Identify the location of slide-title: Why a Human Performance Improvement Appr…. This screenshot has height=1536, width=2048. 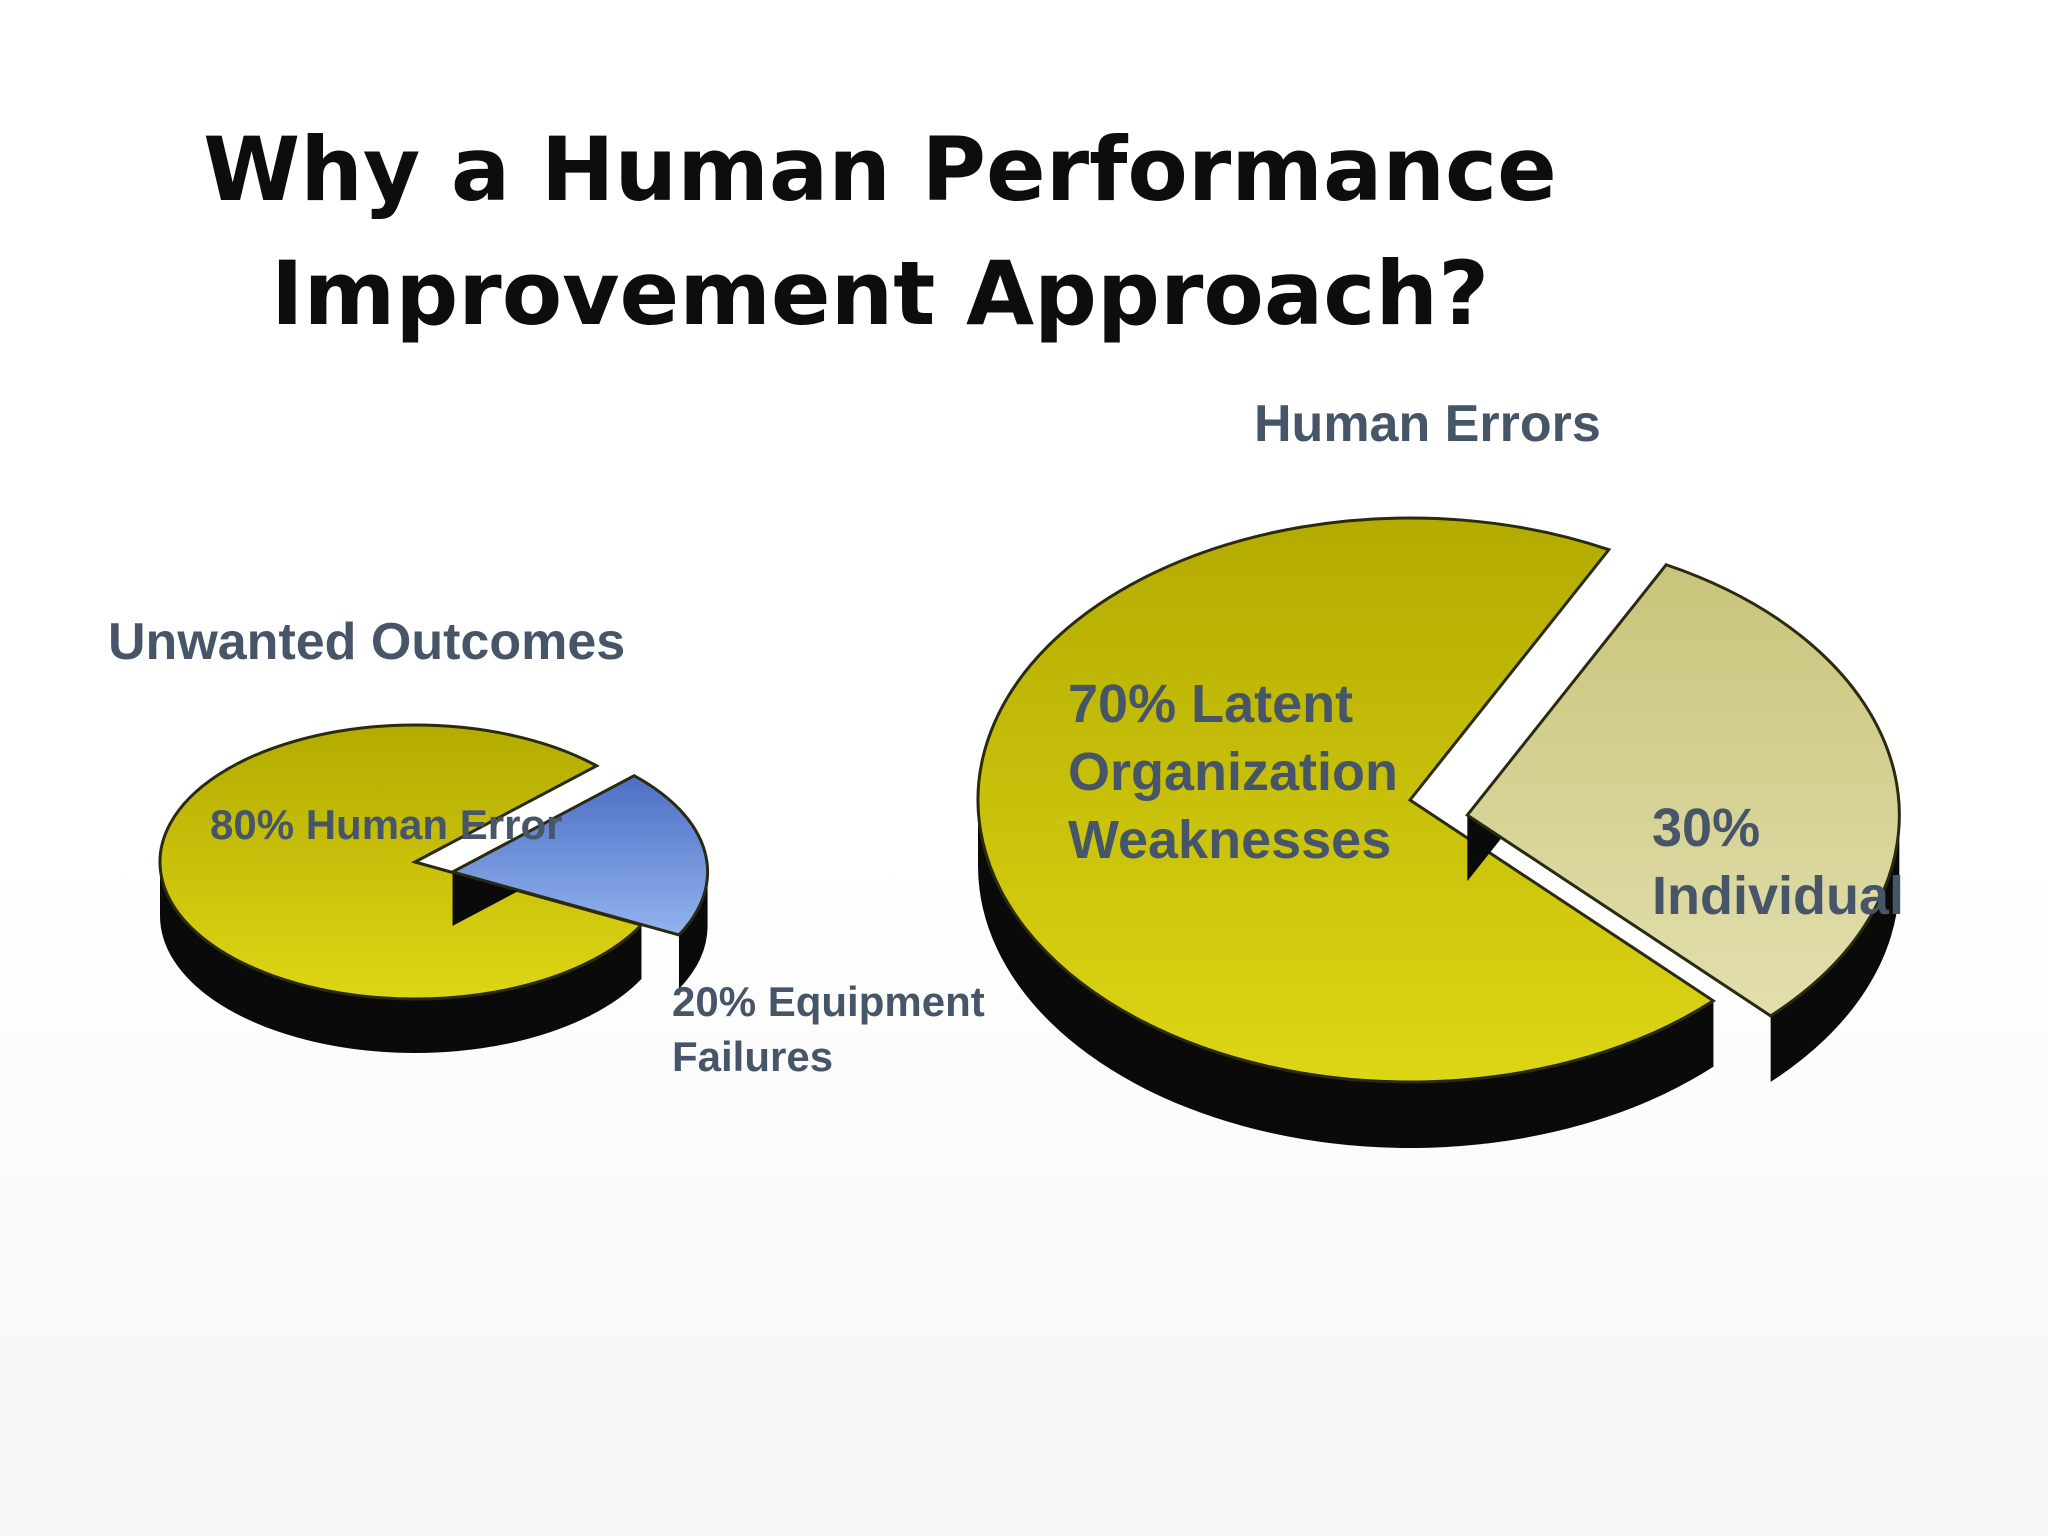
(880, 232).